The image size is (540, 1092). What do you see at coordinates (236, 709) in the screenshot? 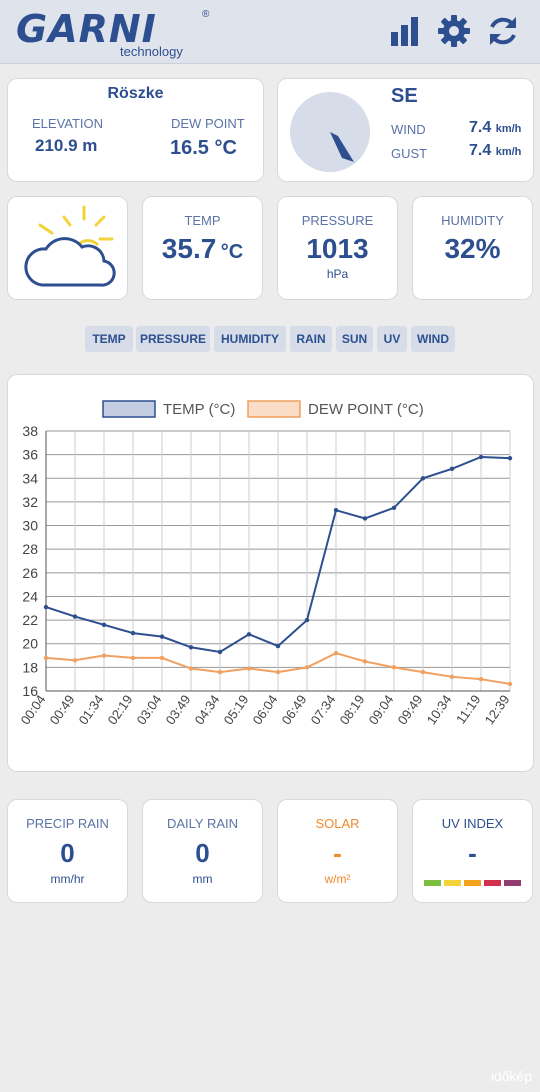
I see `x-tick-label: 05:19` at bounding box center [236, 709].